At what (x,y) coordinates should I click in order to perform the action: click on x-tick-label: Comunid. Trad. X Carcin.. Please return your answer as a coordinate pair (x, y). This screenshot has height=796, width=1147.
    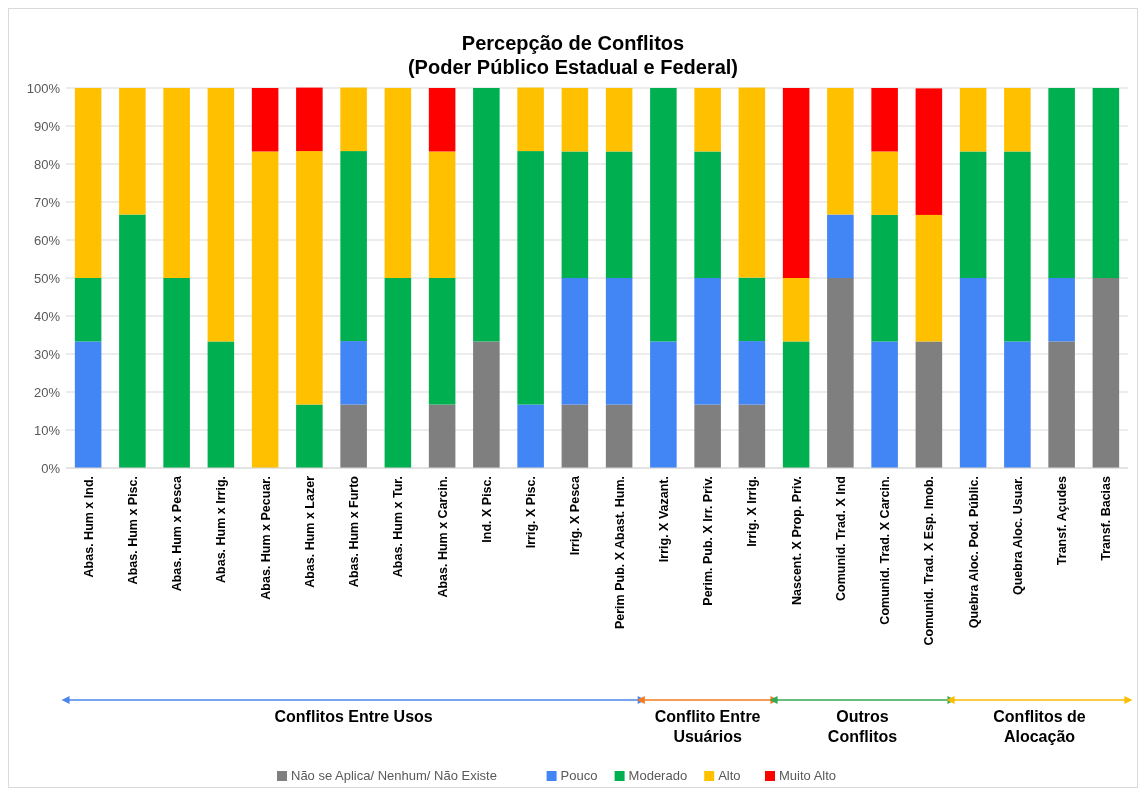
    Looking at the image, I should click on (885, 550).